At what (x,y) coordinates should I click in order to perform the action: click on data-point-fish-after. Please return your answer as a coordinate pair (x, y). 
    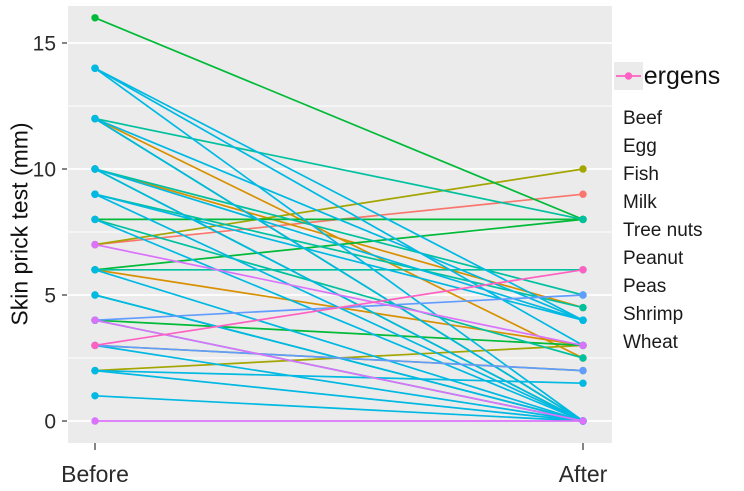
    Looking at the image, I should click on (583, 169).